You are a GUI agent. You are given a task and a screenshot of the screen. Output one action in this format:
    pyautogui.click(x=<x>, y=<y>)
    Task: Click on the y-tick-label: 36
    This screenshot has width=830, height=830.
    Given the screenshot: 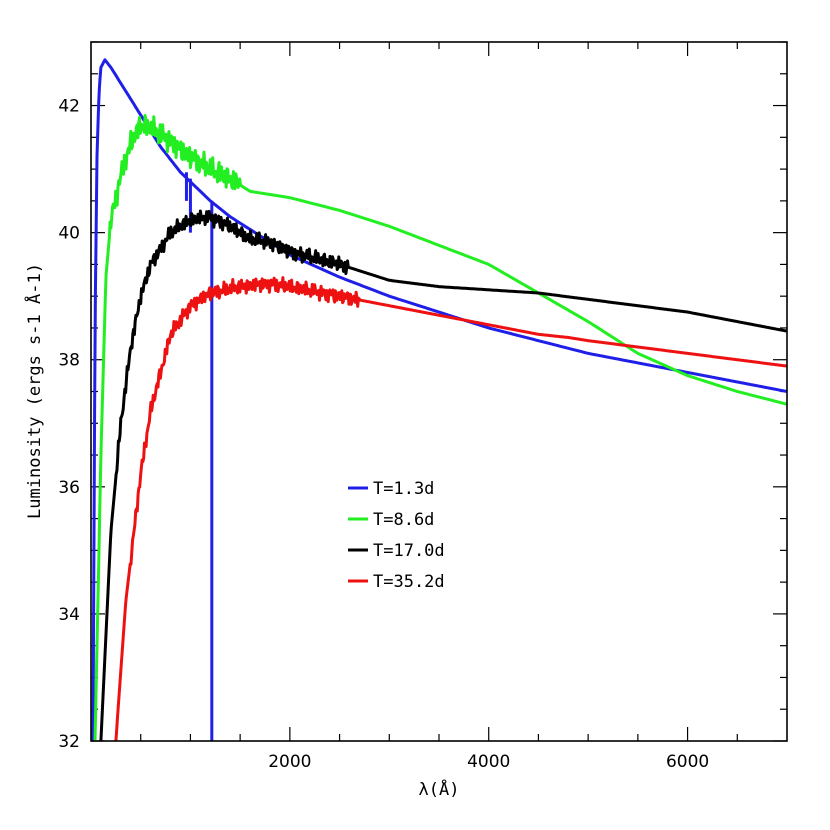 What is the action you would take?
    pyautogui.click(x=69, y=488)
    